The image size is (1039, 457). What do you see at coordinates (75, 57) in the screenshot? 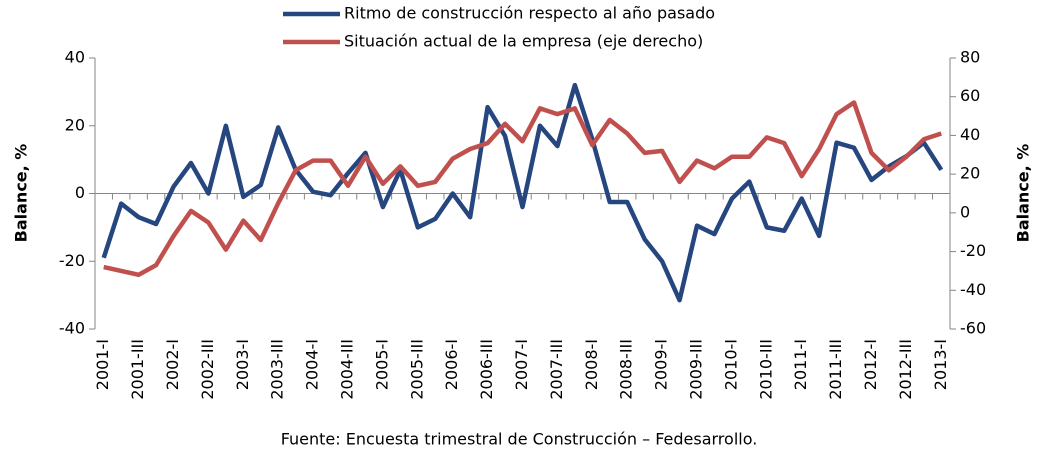
I see `y-tick-label: 40` at bounding box center [75, 57].